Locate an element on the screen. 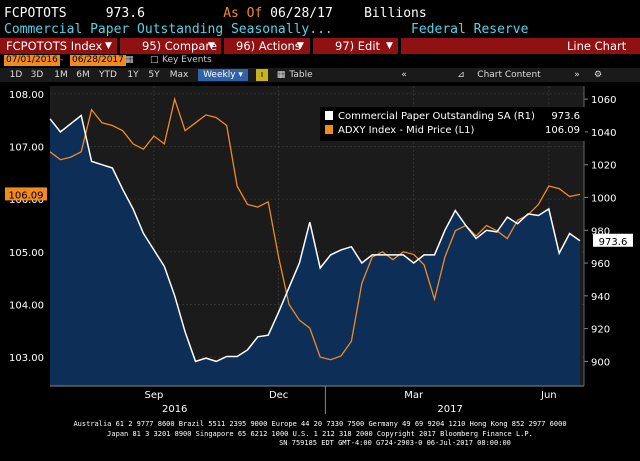  frequency-label: Weekly is located at coordinates (219, 75).